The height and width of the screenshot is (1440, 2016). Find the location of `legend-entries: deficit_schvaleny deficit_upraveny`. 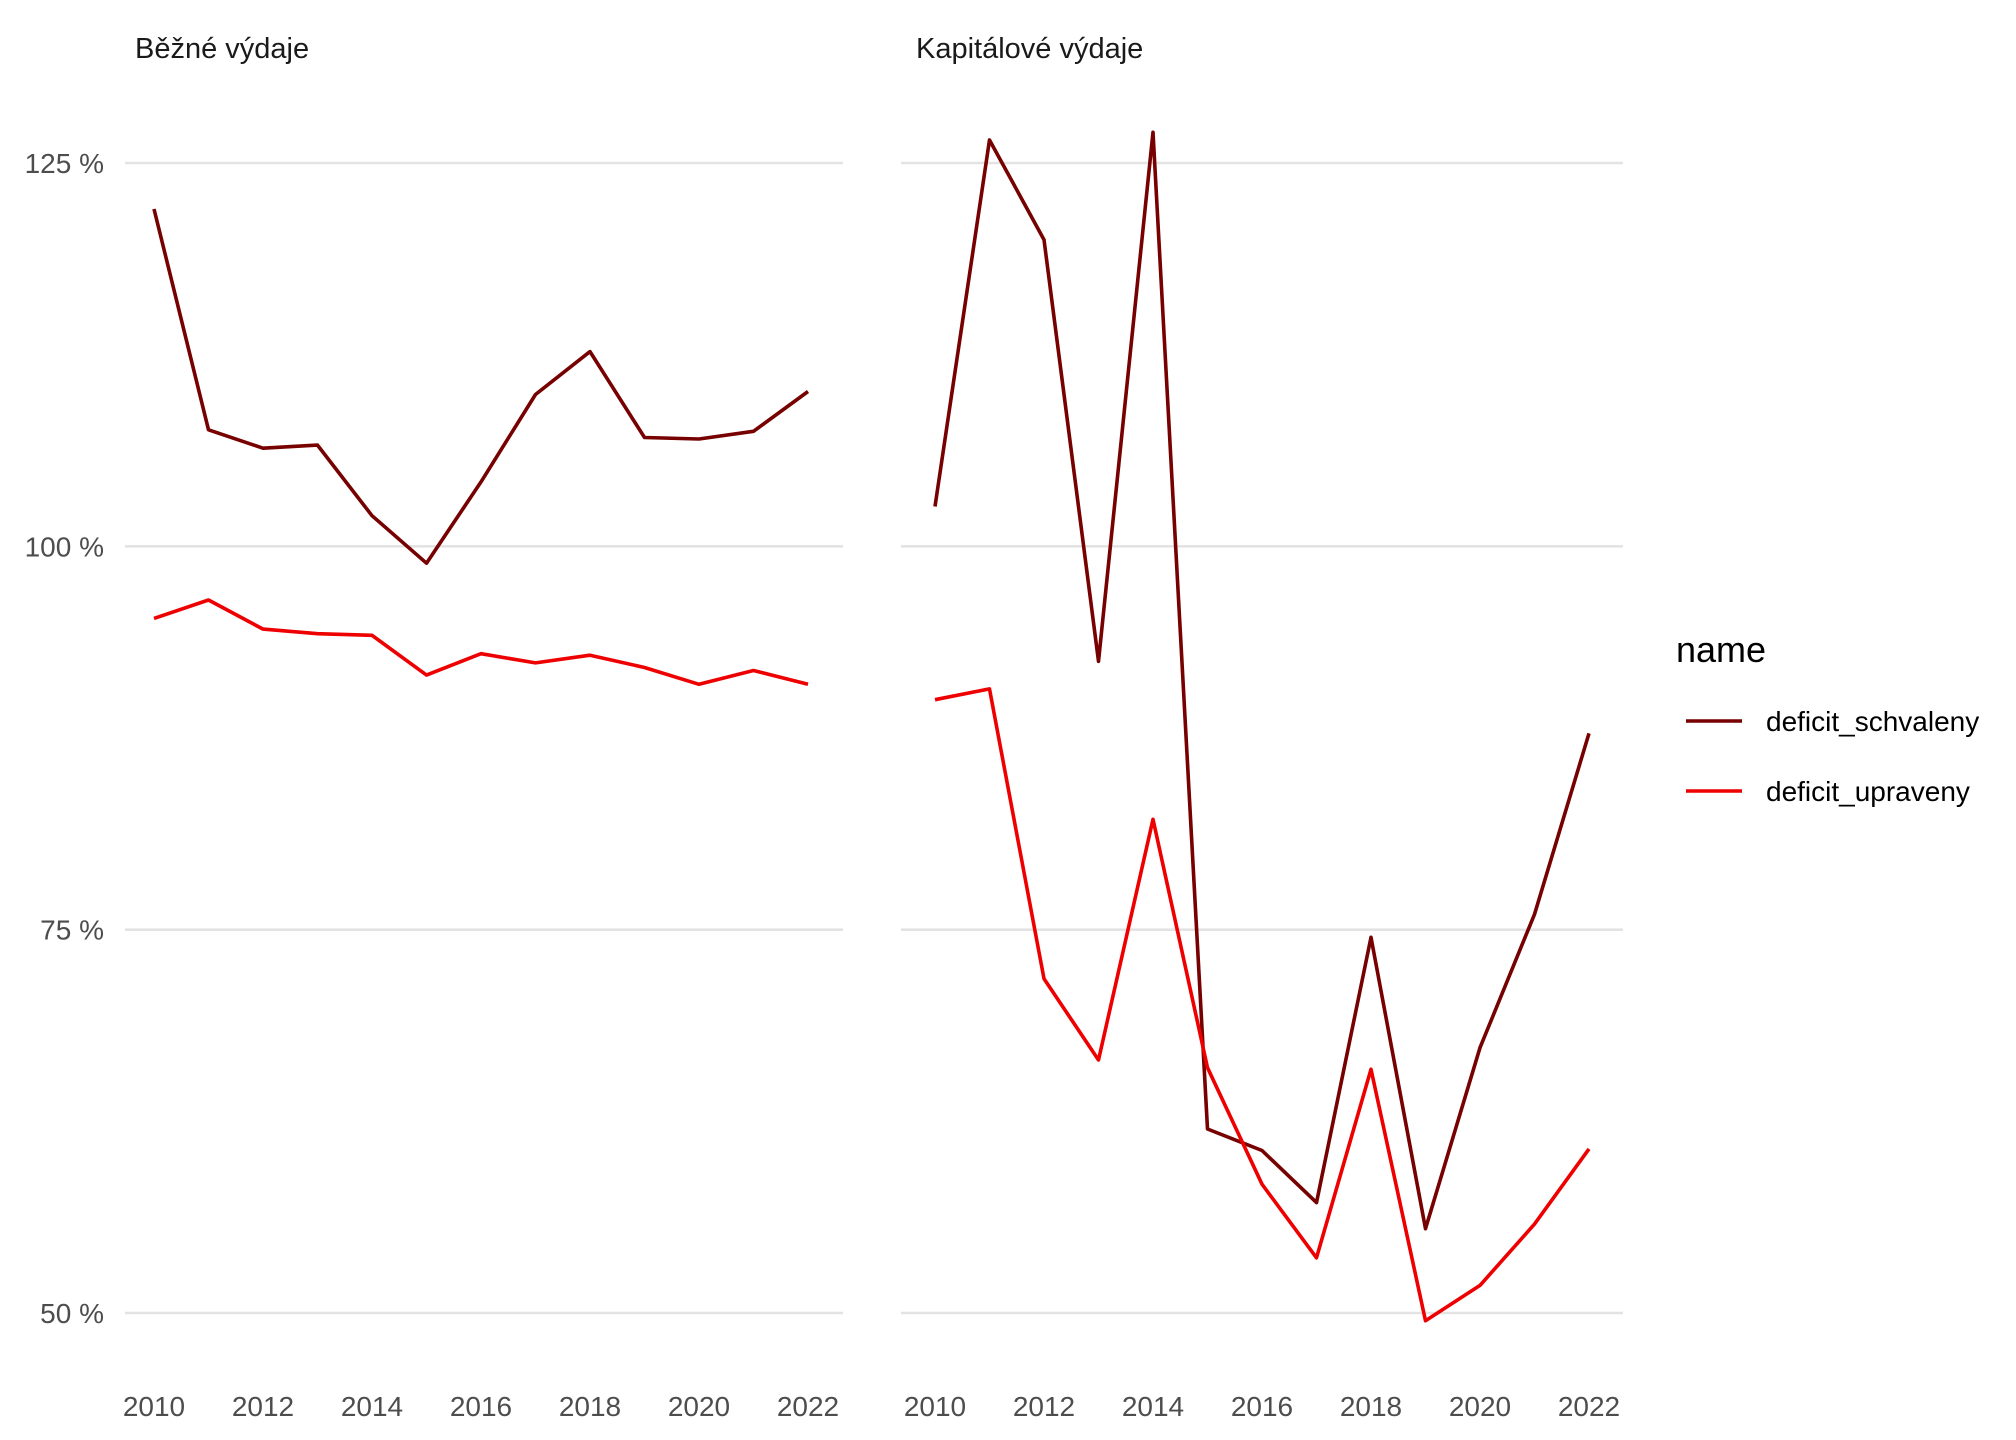

legend-entries: deficit_schvaleny deficit_upraveny is located at coordinates (1832, 756).